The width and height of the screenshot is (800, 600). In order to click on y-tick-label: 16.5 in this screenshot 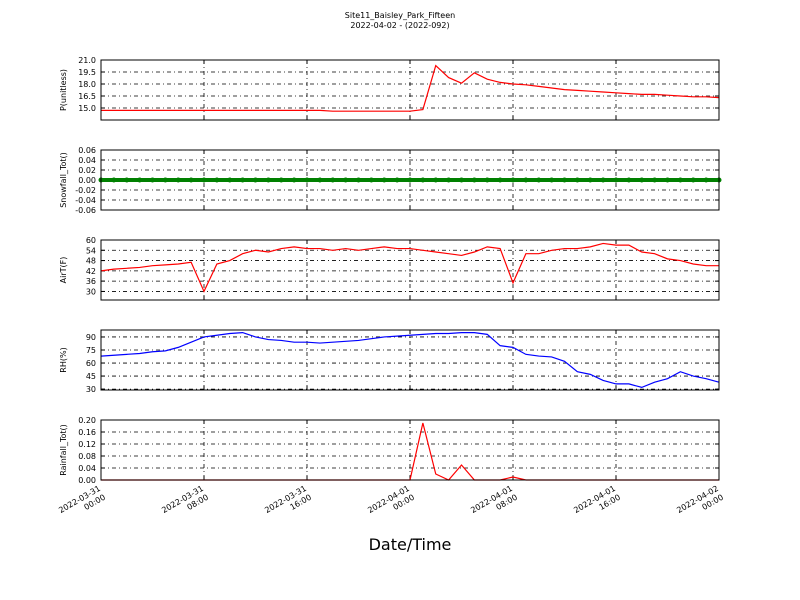, I will do `click(87, 96)`.